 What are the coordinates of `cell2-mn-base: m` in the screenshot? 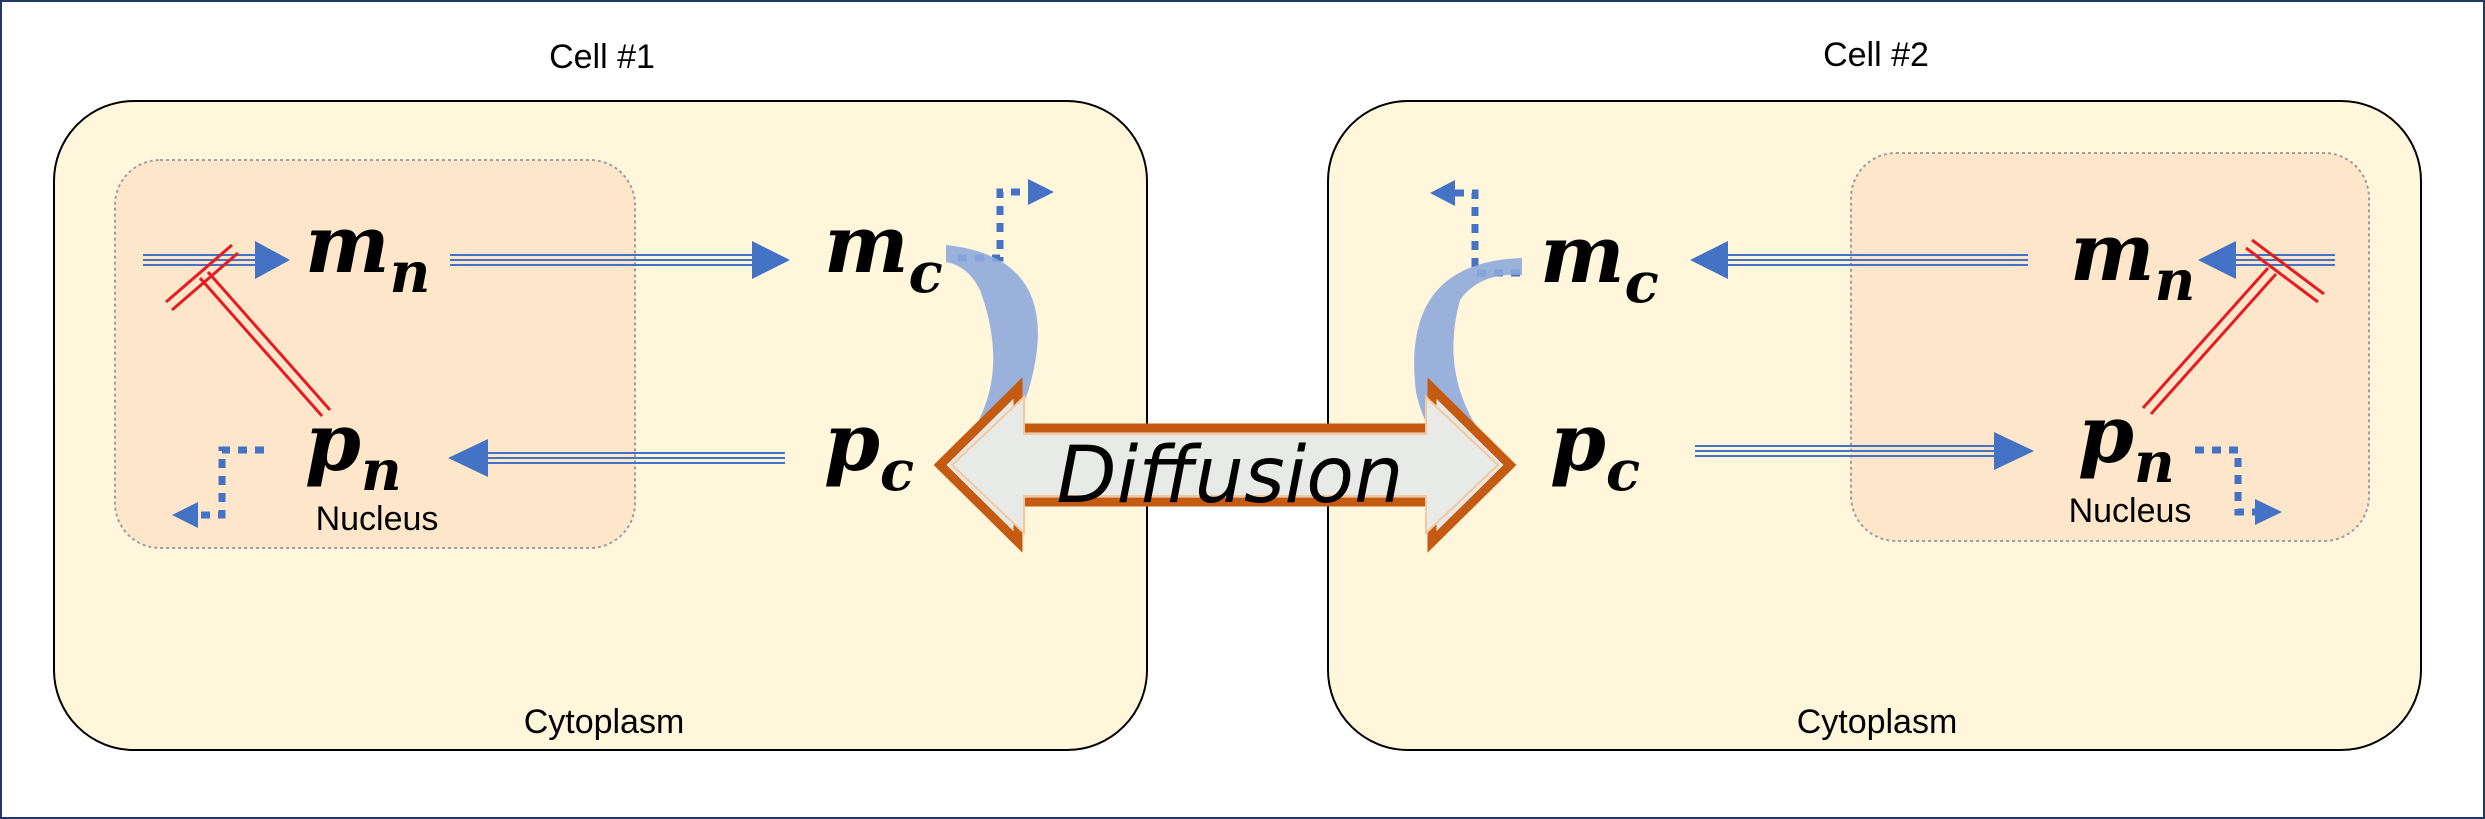 It's located at (2112, 252).